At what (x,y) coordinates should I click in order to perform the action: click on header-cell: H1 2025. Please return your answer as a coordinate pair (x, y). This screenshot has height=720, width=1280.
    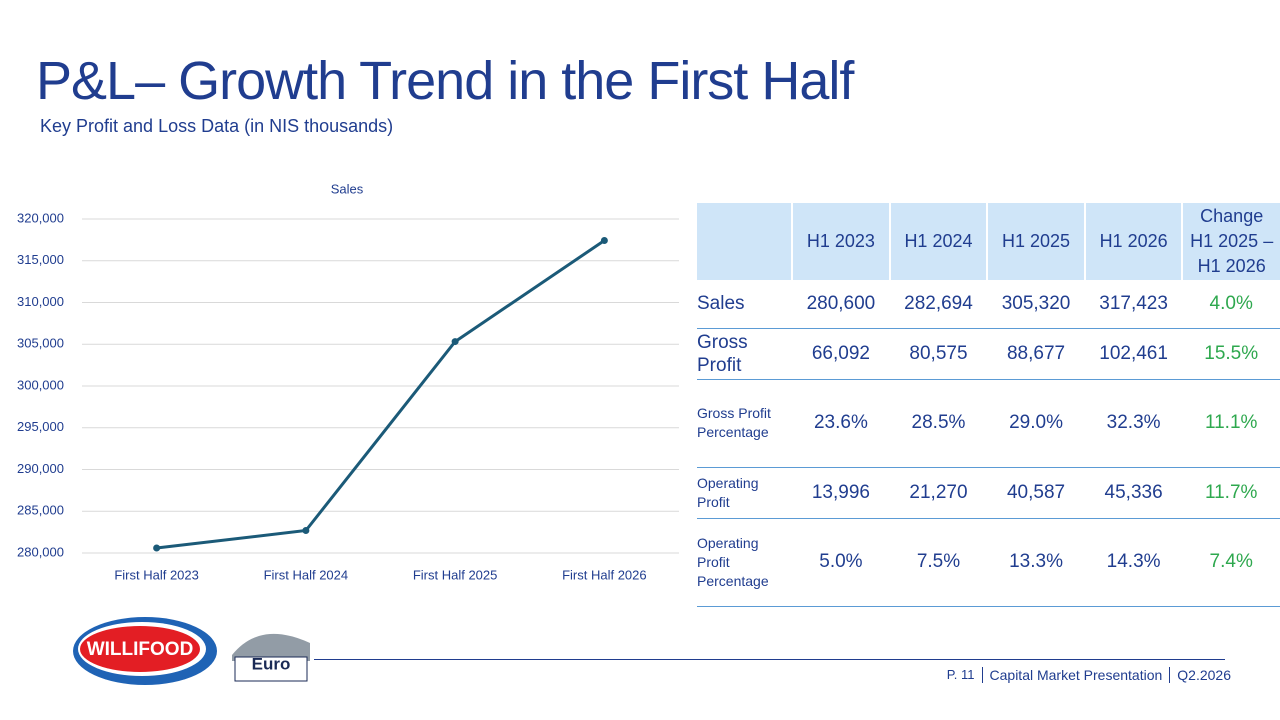
    Looking at the image, I should click on (1035, 241).